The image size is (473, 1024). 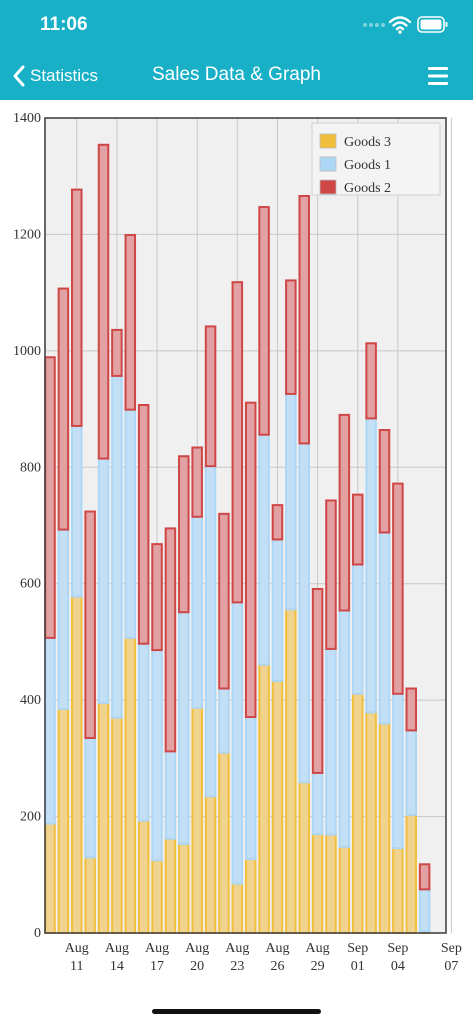 I want to click on x-tick-label: 17, so click(x=157, y=966).